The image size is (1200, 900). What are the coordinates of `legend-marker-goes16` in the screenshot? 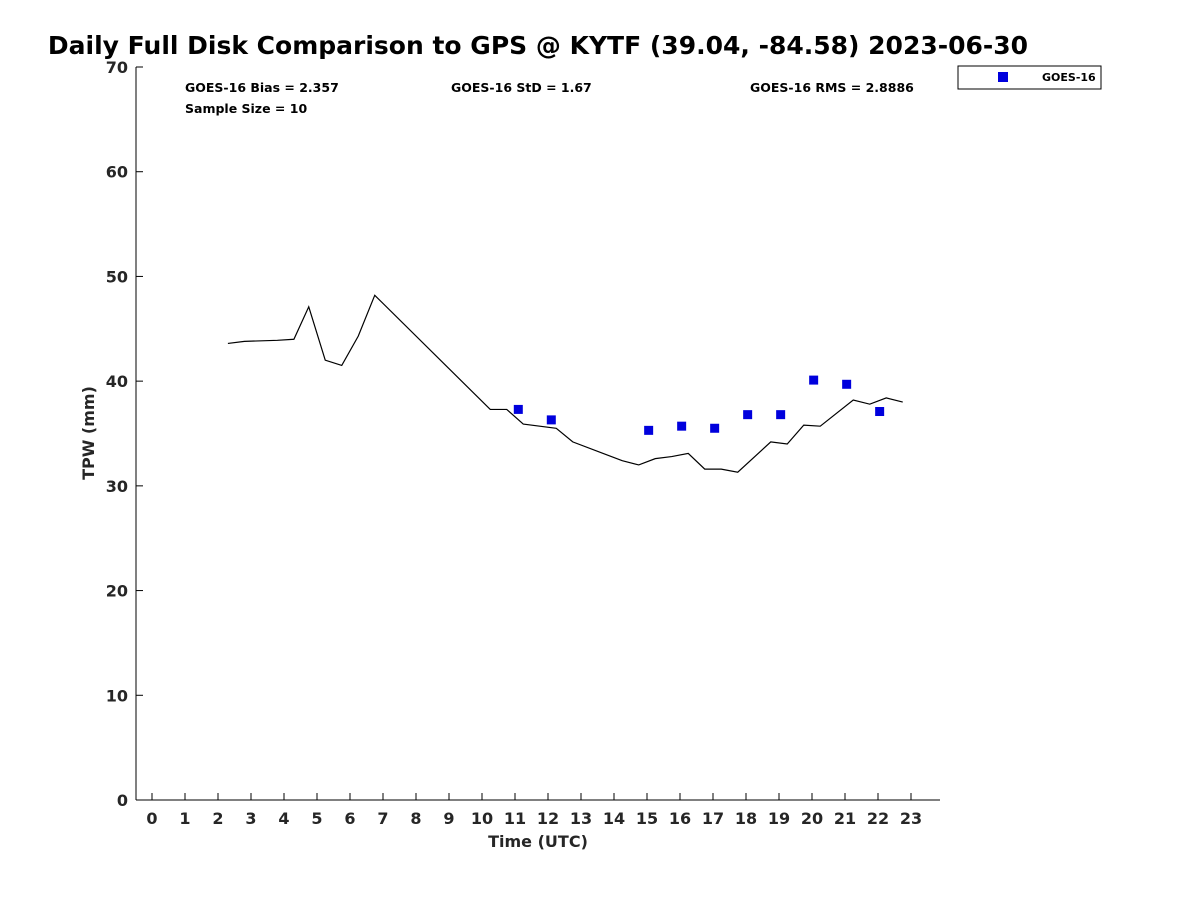 It's located at (1003, 77).